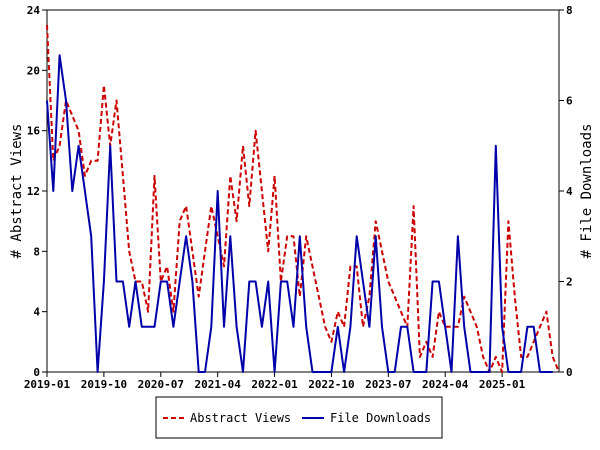 The height and width of the screenshot is (450, 600). What do you see at coordinates (33, 70) in the screenshot?
I see `y-left-tick-label: 20` at bounding box center [33, 70].